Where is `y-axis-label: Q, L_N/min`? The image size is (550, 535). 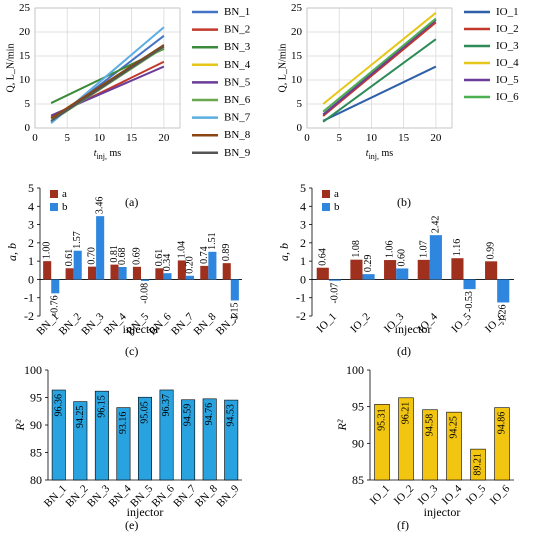 y-axis-label: Q, L_N/min is located at coordinates (11, 68).